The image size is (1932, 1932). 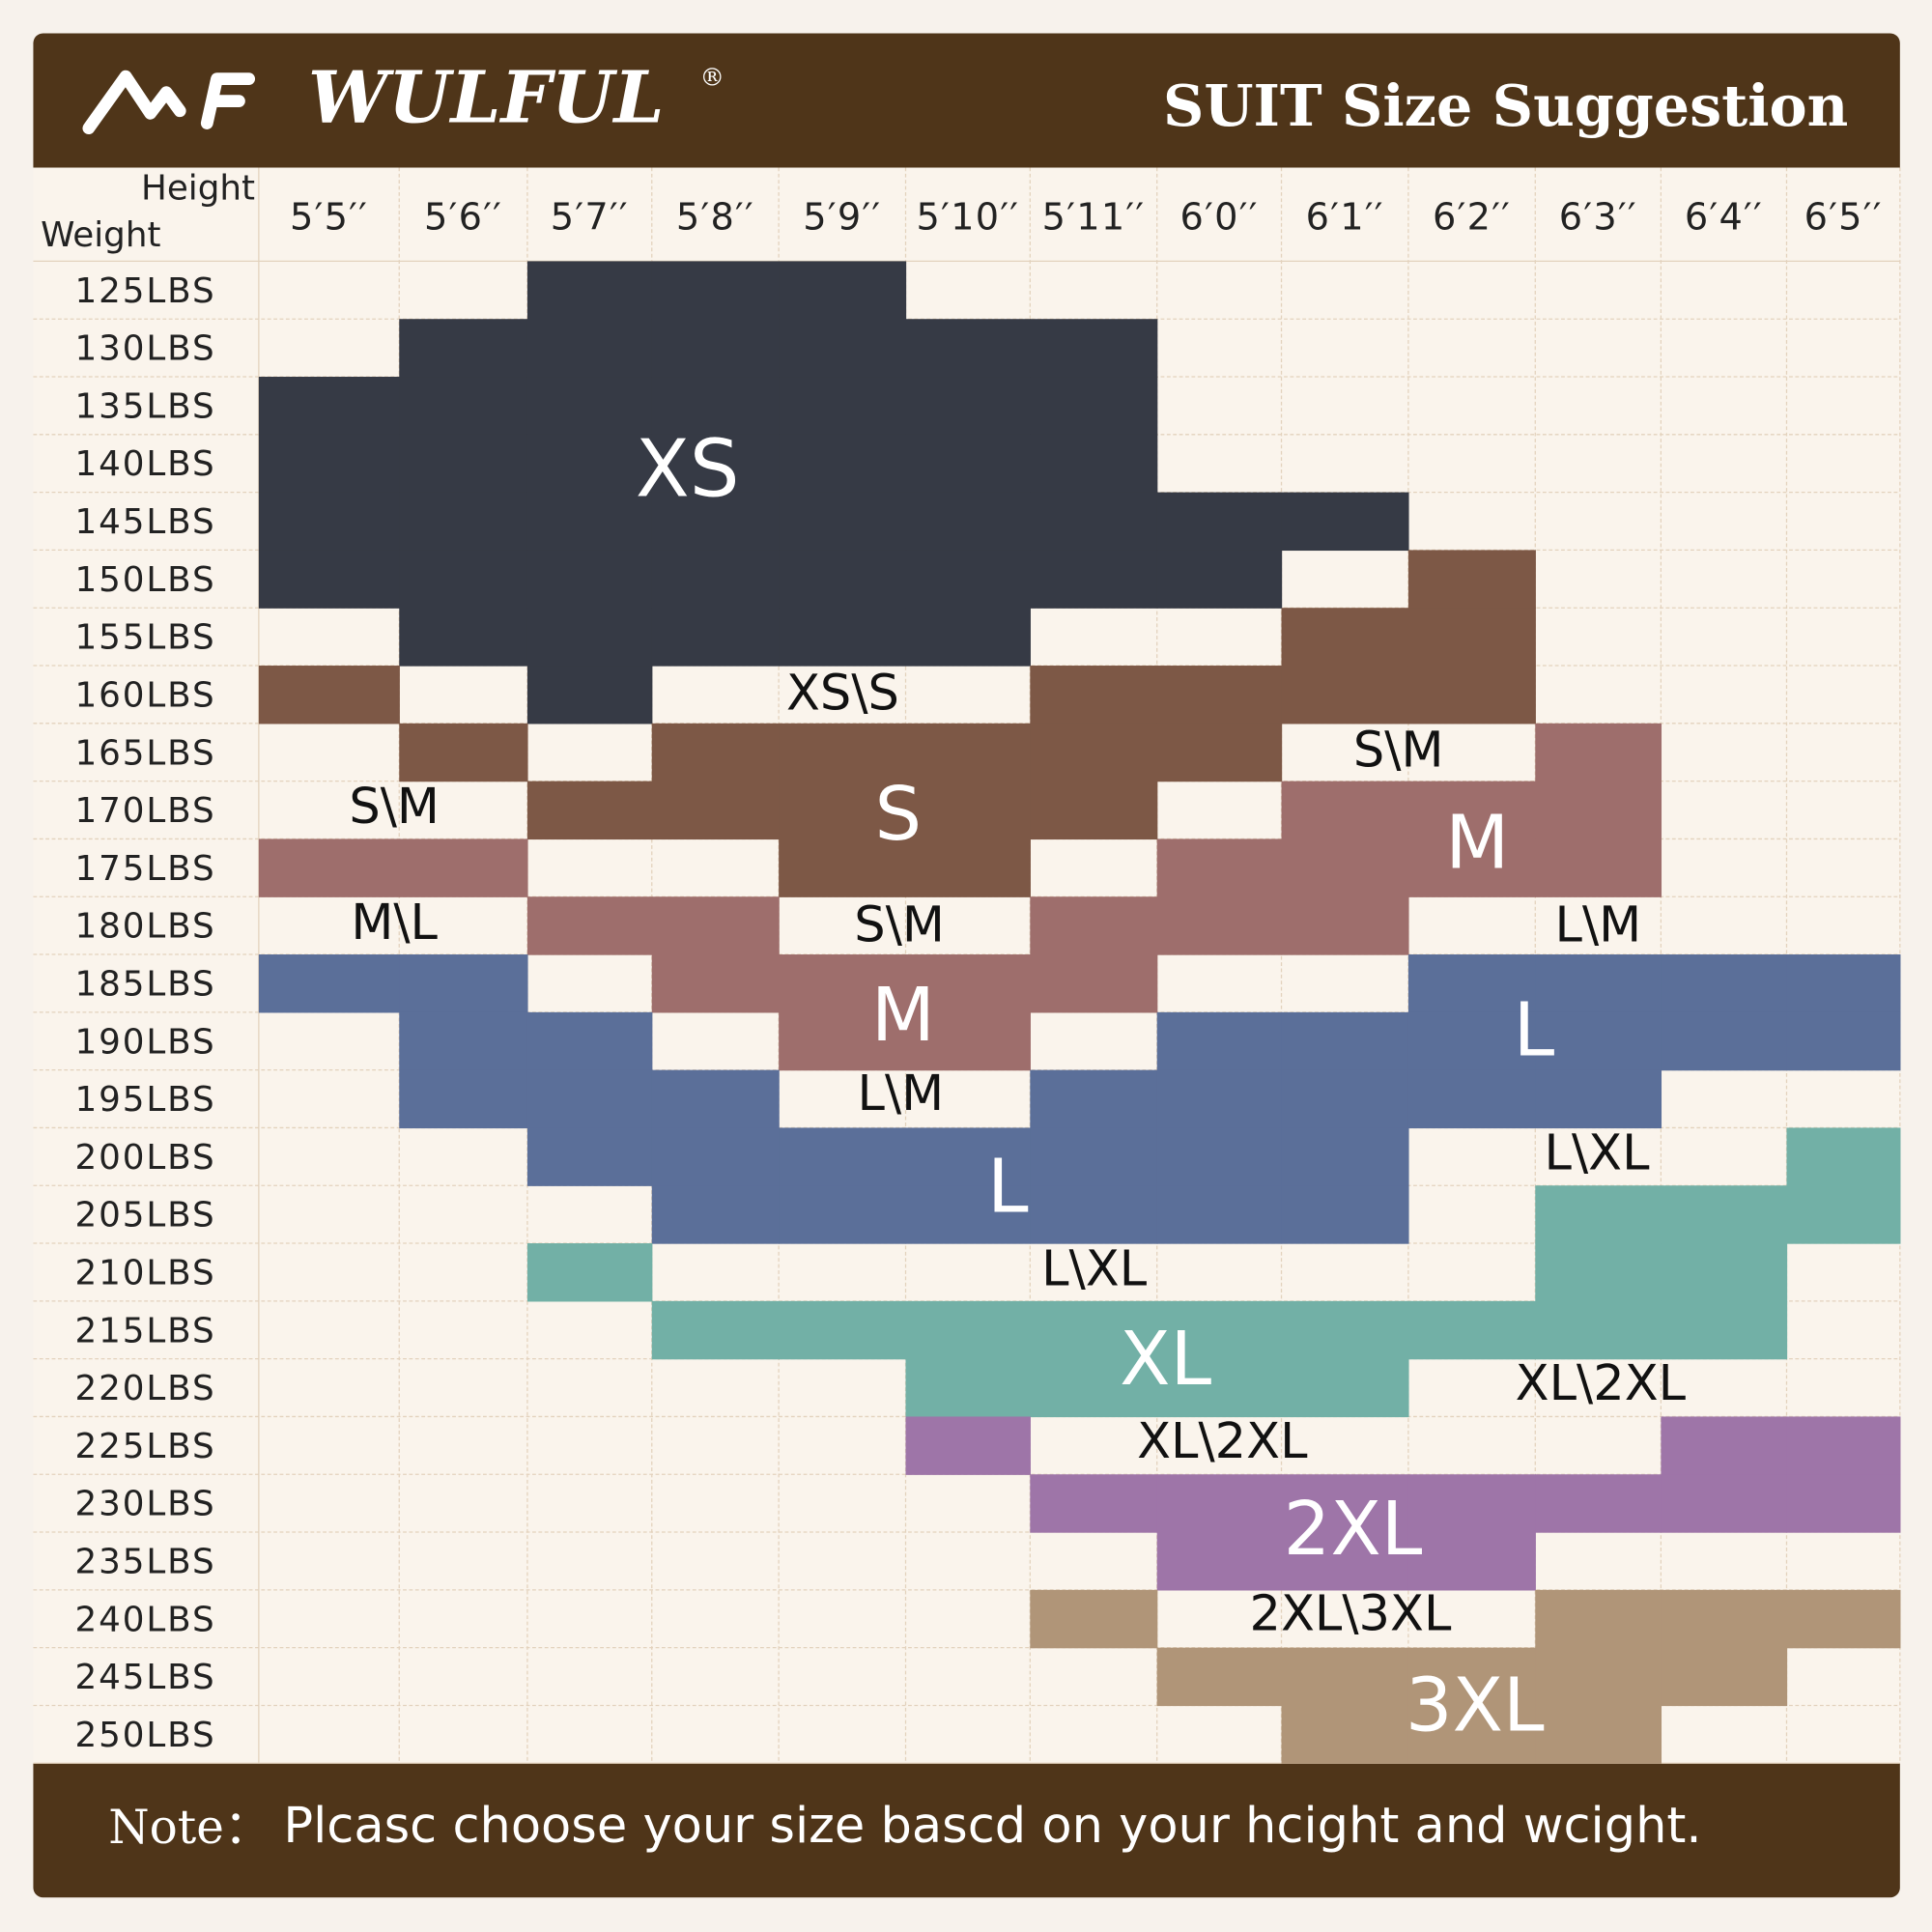 What do you see at coordinates (899, 815) in the screenshot?
I see `zone-label: S` at bounding box center [899, 815].